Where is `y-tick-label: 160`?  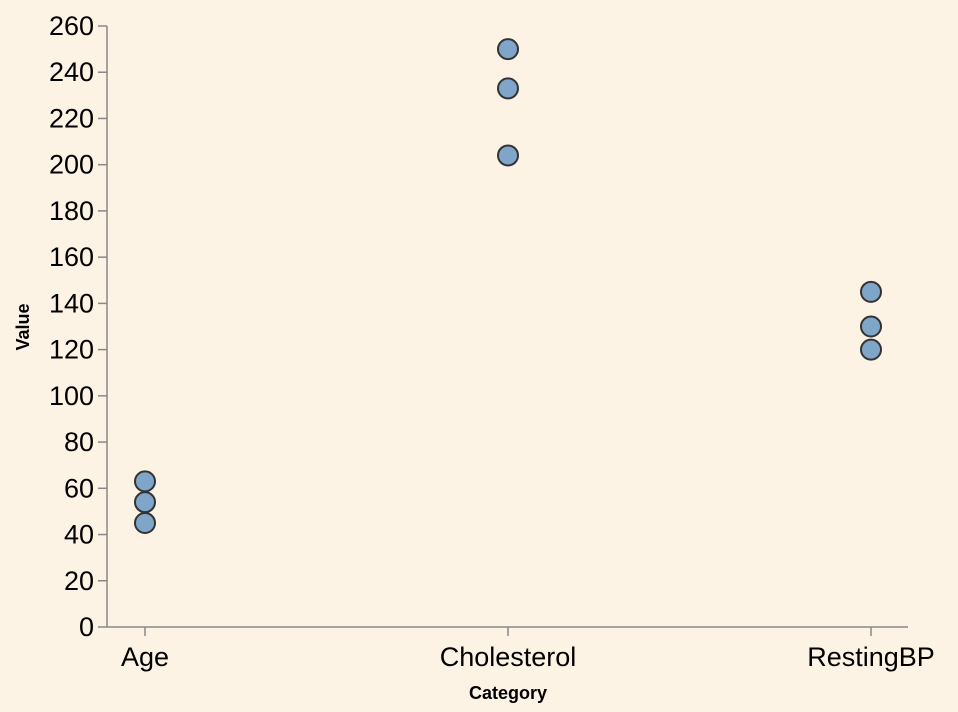 y-tick-label: 160 is located at coordinates (71, 257).